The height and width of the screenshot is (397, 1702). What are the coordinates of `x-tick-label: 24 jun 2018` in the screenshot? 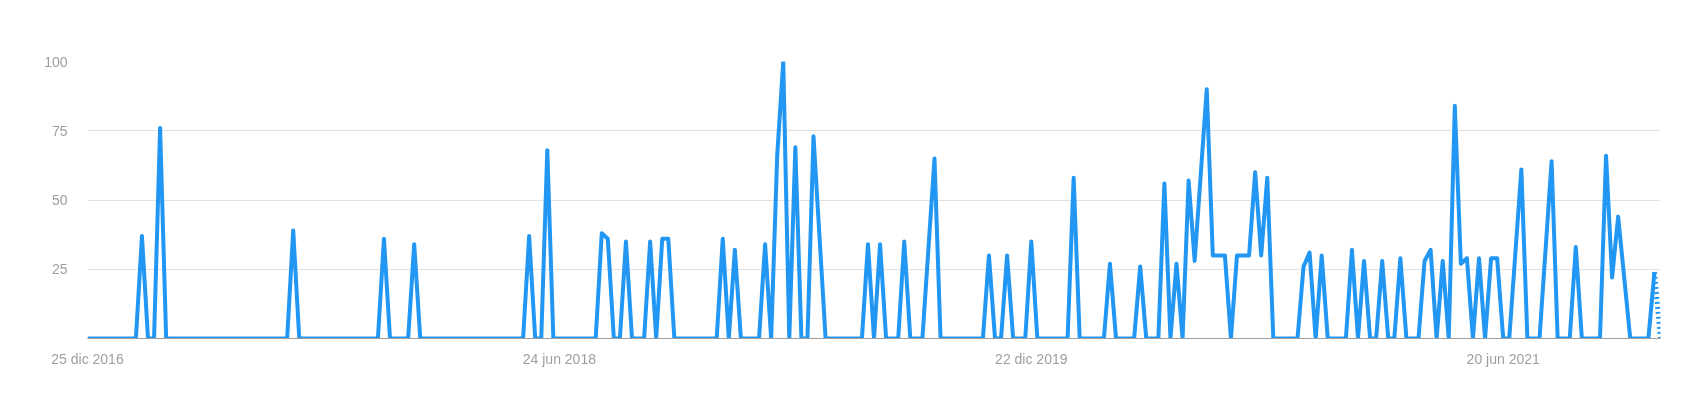 It's located at (559, 358).